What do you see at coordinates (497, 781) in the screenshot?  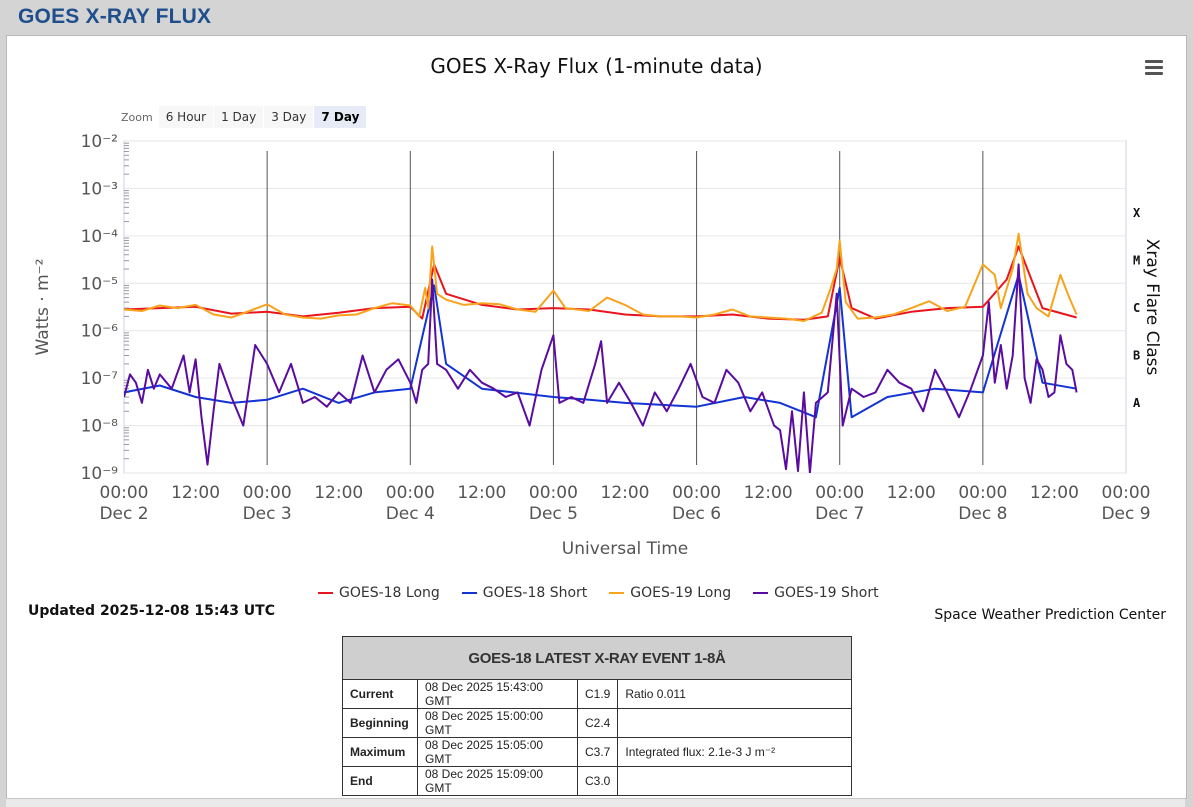 I see `event-time: 08 Dec 2025 15:09:00 GMT` at bounding box center [497, 781].